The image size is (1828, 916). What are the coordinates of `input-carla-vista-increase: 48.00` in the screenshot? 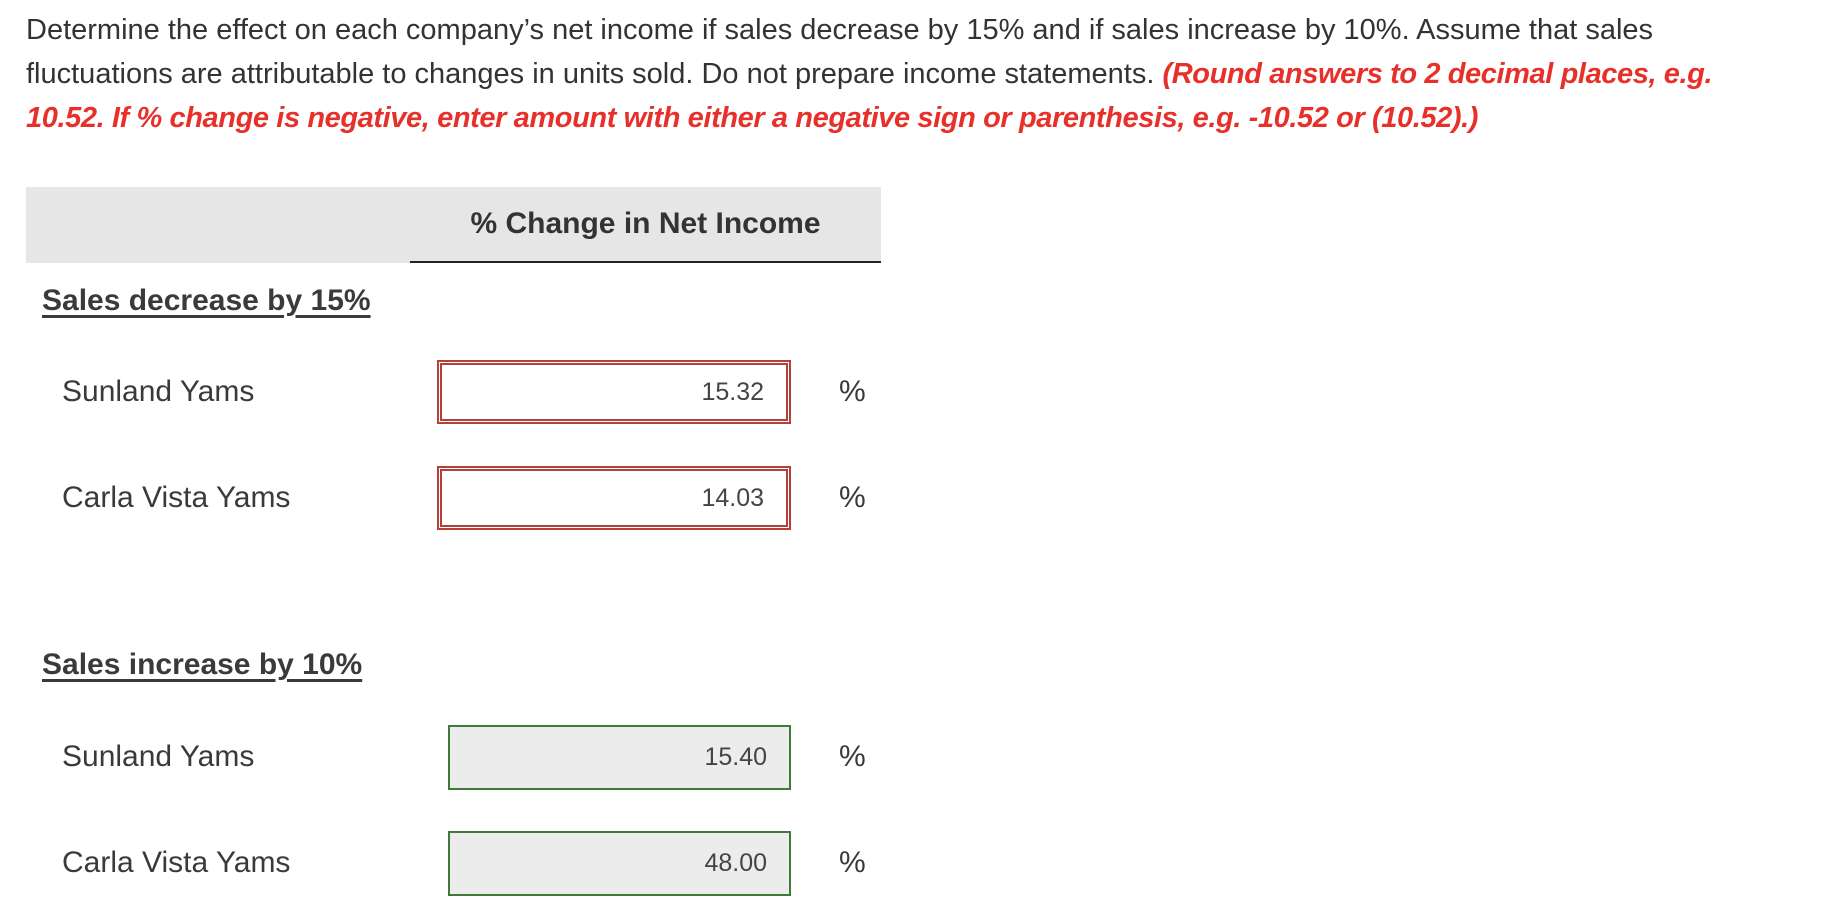 It's located at (619, 863).